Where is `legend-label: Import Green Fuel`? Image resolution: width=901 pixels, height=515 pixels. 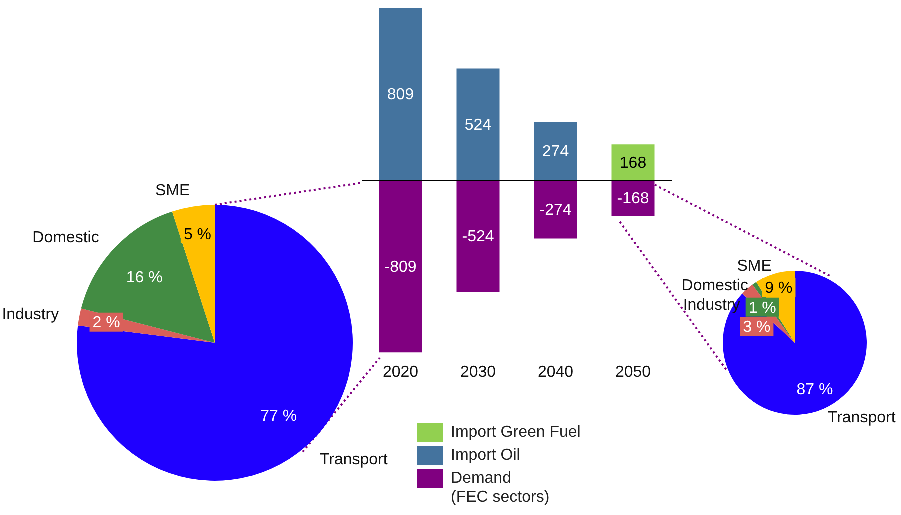 legend-label: Import Green Fuel is located at coordinates (516, 432).